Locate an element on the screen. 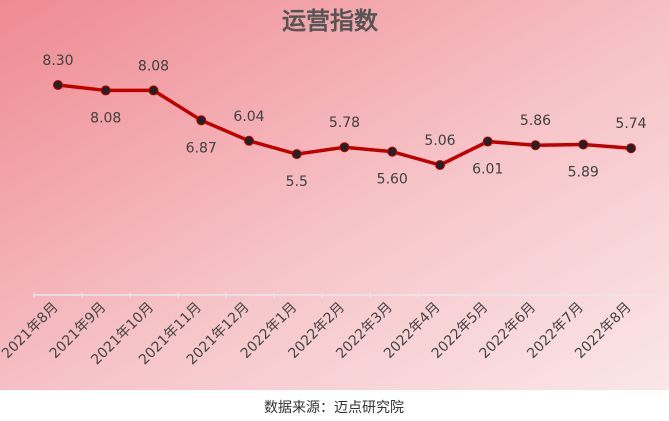 The width and height of the screenshot is (669, 421). data-label: 8.30 is located at coordinates (57, 61).